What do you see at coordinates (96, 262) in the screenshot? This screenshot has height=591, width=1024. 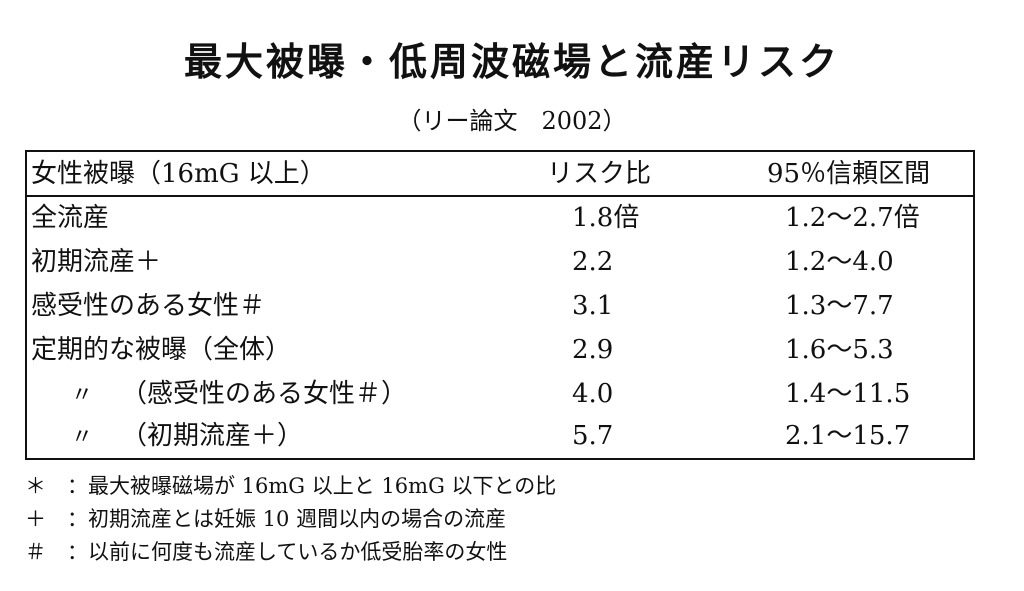 I see `row-label: 初期流産＋` at bounding box center [96, 262].